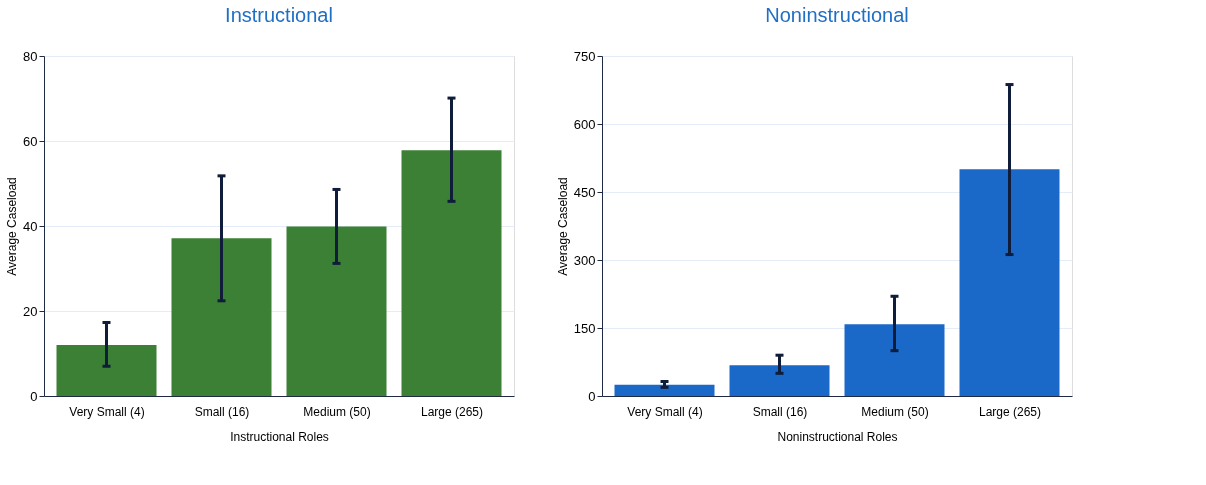  Describe the element at coordinates (30, 141) in the screenshot. I see `y-tick-label: 60` at that location.